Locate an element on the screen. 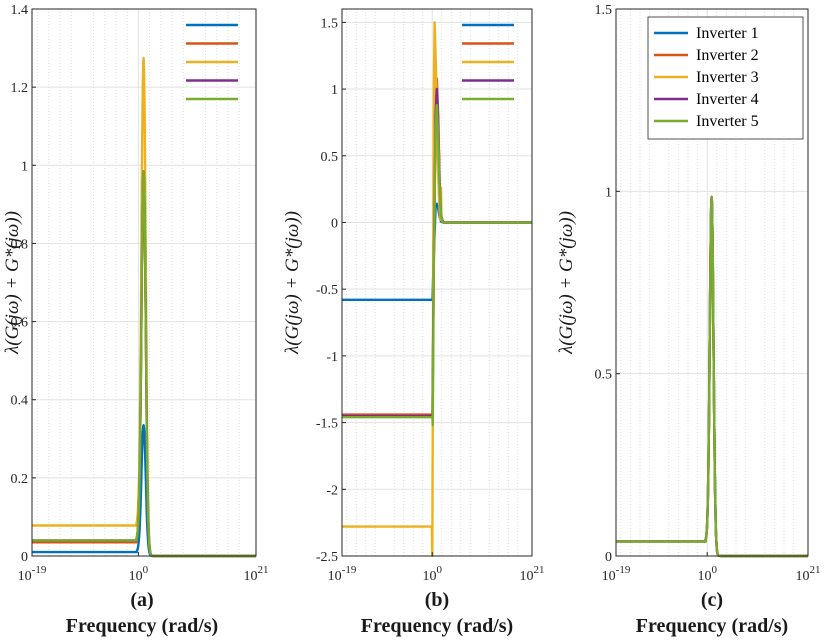  panel-label: (a) is located at coordinates (141, 600).